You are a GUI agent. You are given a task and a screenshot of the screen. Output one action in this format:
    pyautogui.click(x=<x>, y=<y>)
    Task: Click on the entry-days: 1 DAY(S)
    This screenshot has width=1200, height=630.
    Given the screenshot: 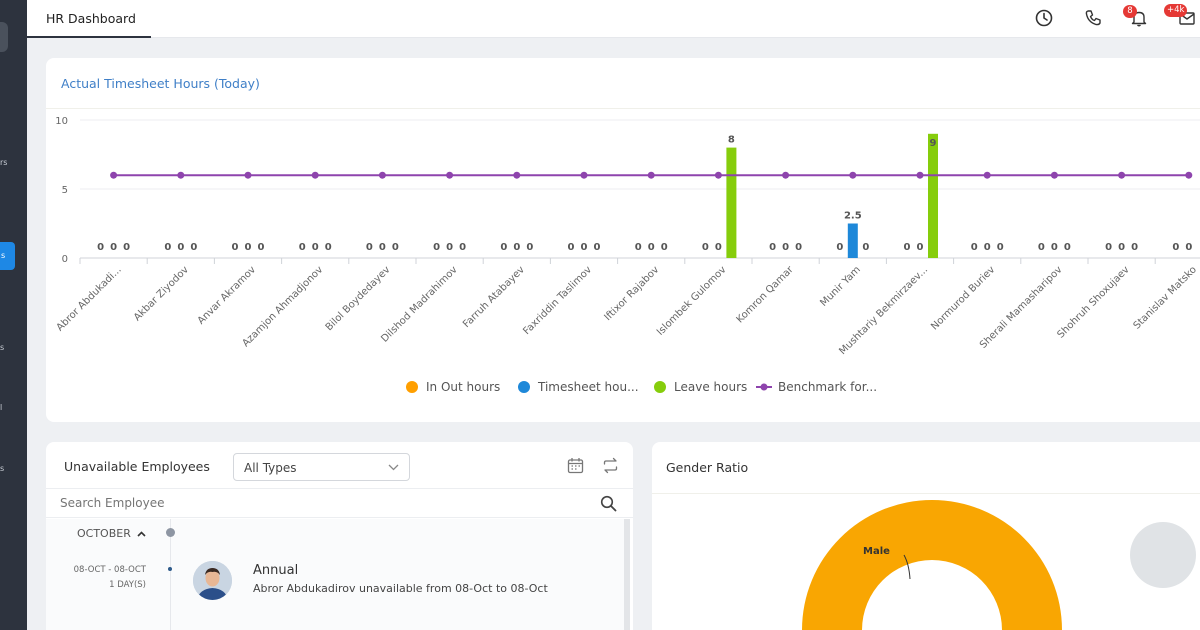 What is the action you would take?
    pyautogui.click(x=127, y=585)
    